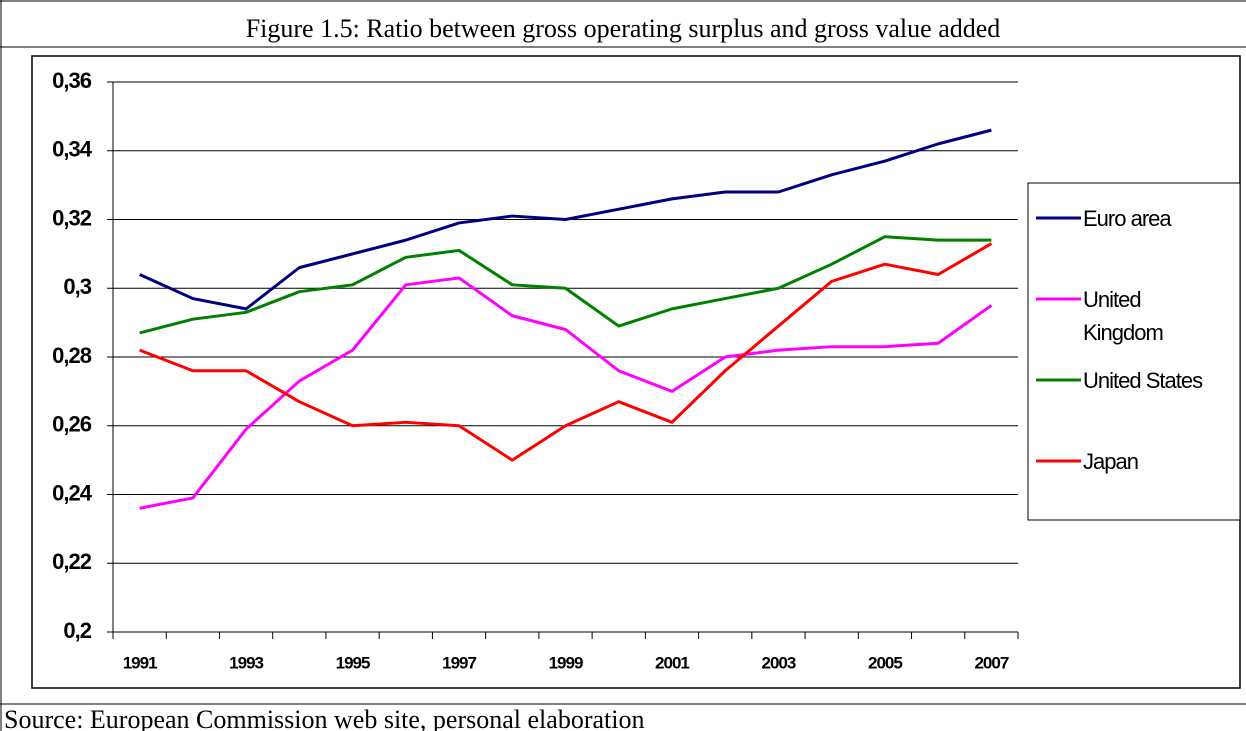 The width and height of the screenshot is (1246, 731). I want to click on y-tick-label: 0,26, so click(72, 424).